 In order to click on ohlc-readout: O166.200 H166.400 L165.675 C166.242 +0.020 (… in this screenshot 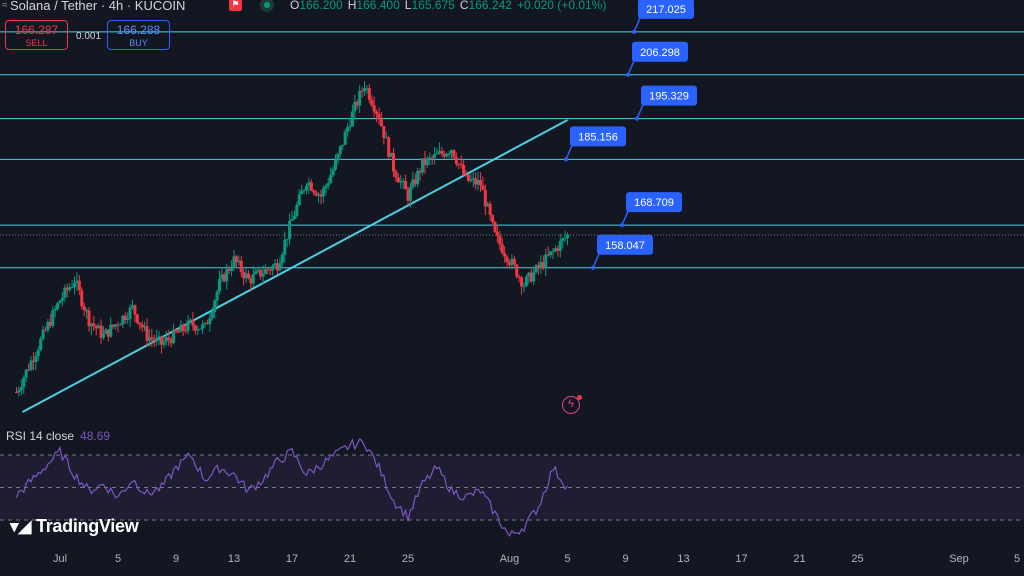, I will do `click(450, 6)`.